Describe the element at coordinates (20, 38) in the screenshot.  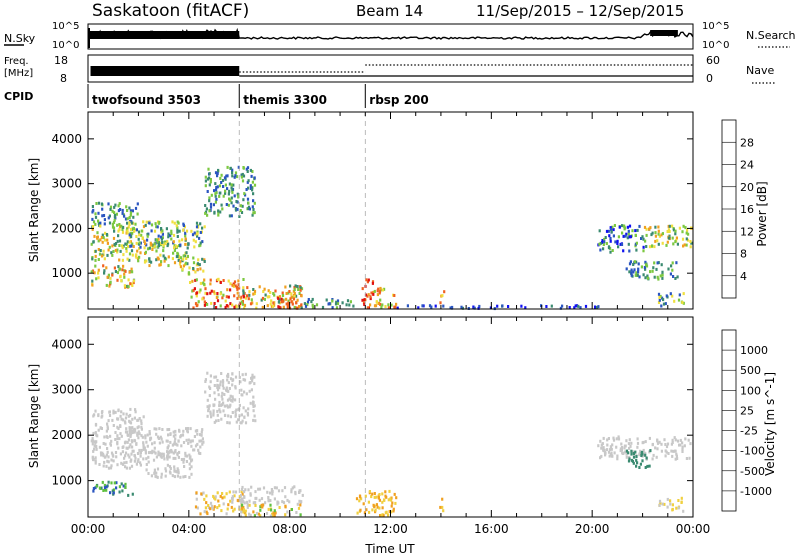
I see `nsky-label: N.Sky` at that location.